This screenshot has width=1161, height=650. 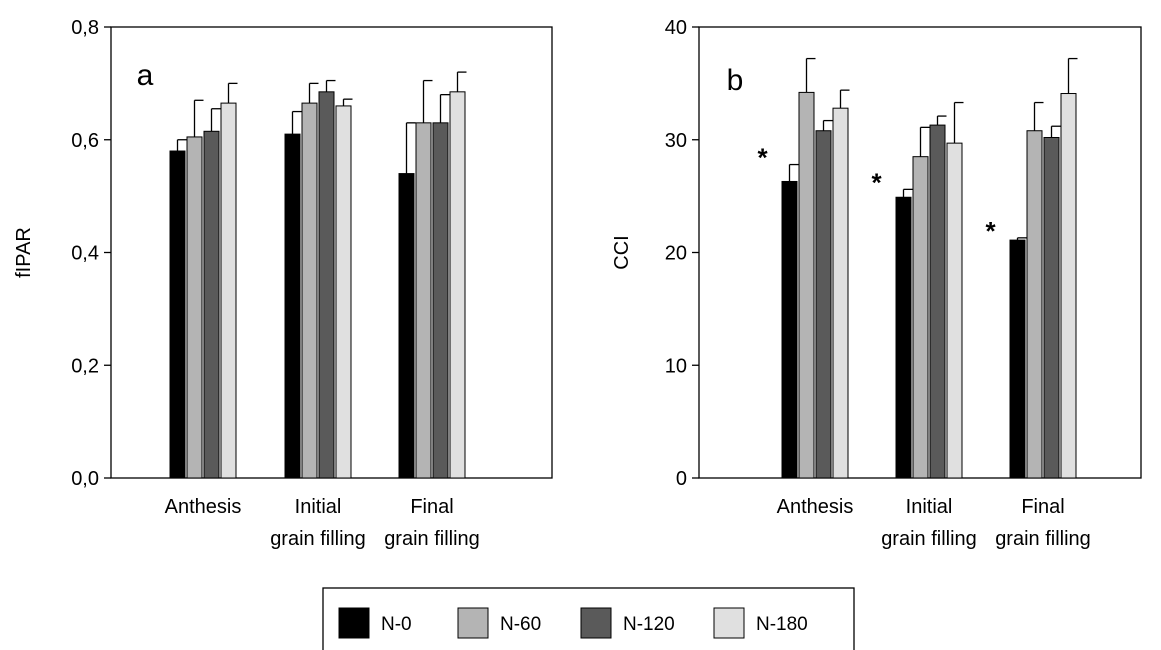 I want to click on y-tick-label: 0,4, so click(x=85, y=254).